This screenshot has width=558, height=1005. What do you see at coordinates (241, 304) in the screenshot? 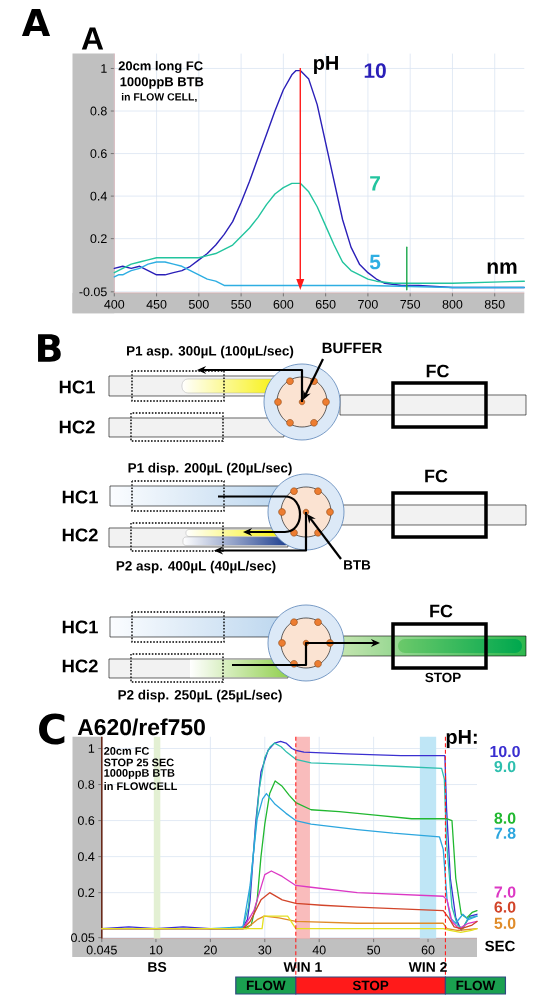
I see `x-tick-label: 550` at bounding box center [241, 304].